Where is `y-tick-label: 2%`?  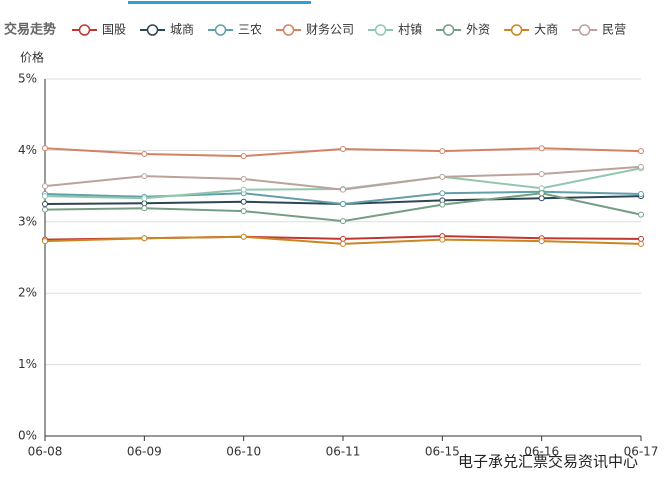
y-tick-label: 2% is located at coordinates (27, 293).